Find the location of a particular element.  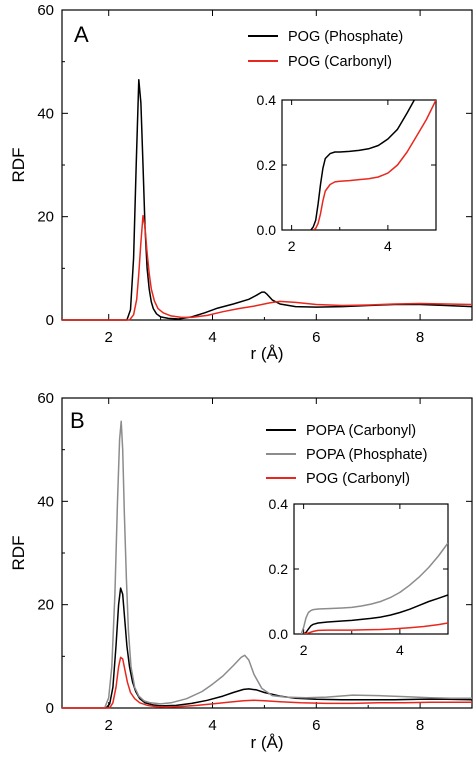

legend-label: POPA (Carbonyl) is located at coordinates (361, 431).